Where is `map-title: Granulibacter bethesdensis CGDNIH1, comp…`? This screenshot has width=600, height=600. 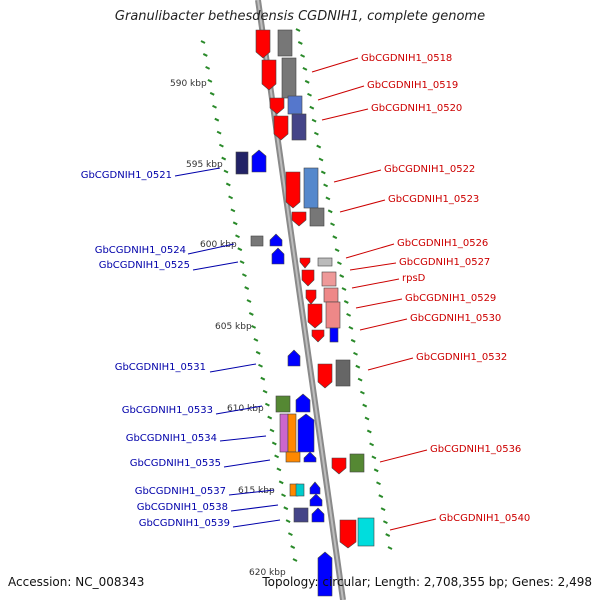 map-title: Granulibacter bethesdensis CGDNIH1, comp… is located at coordinates (300, 16).